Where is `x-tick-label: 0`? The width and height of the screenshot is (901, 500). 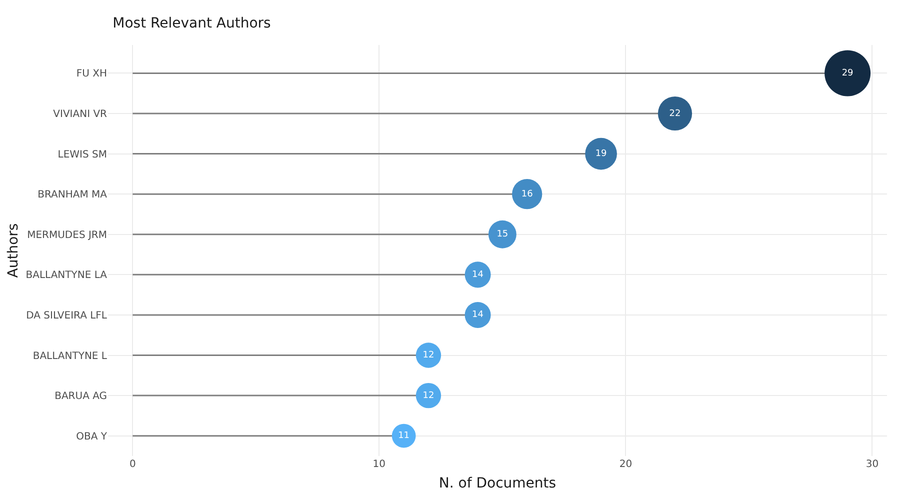 x-tick-label: 0 is located at coordinates (132, 464).